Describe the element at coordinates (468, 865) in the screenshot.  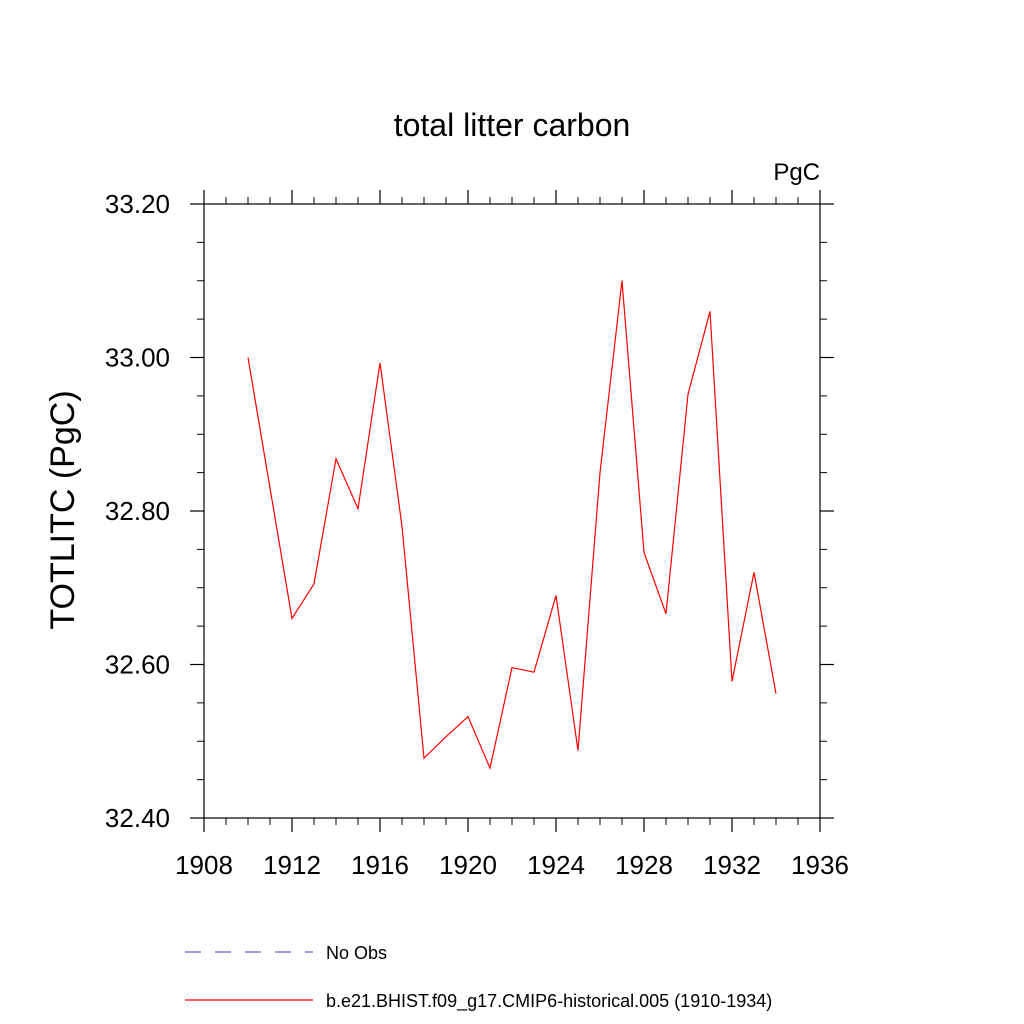
I see `x-tick-label: 1920` at that location.